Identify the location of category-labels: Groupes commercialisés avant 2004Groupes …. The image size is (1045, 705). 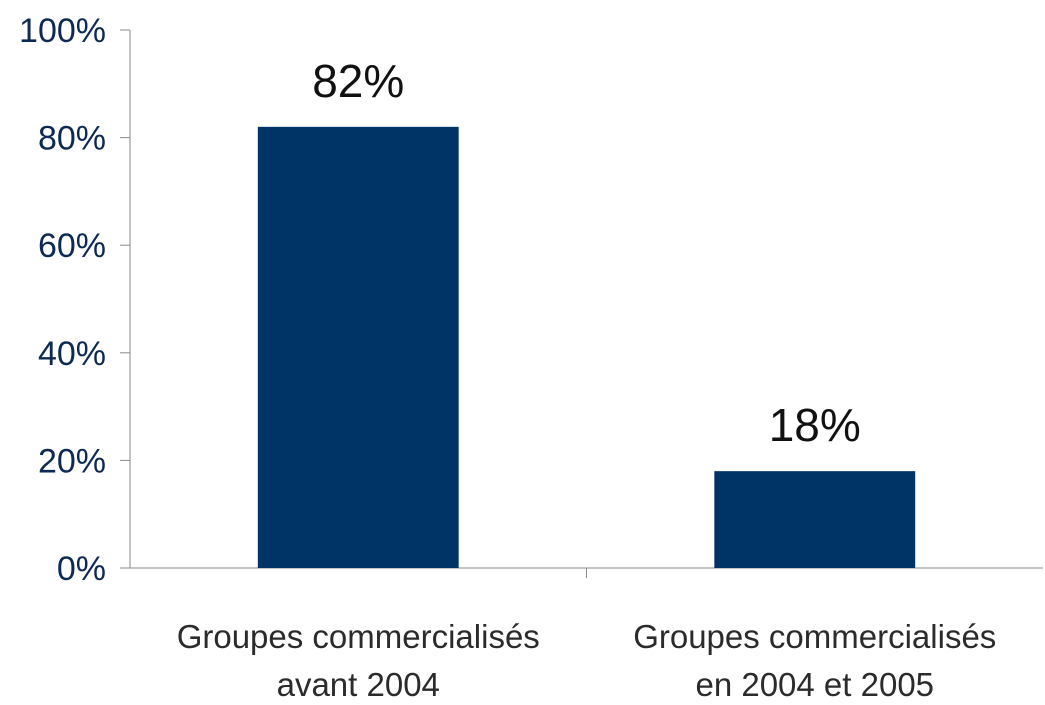
(587, 660).